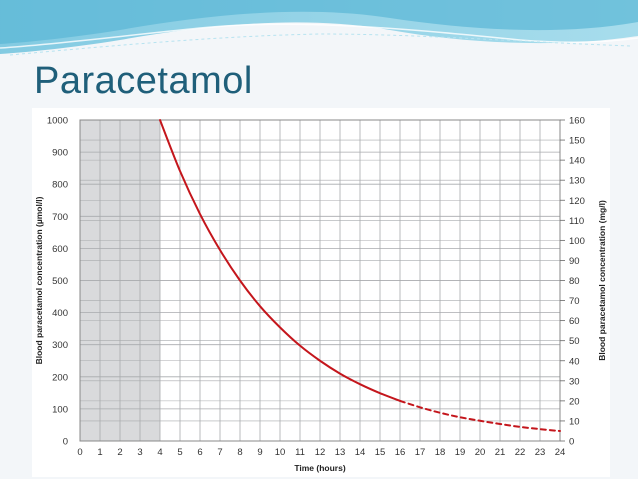 The height and width of the screenshot is (479, 638). Describe the element at coordinates (460, 452) in the screenshot. I see `x-tick-label: 19` at that location.